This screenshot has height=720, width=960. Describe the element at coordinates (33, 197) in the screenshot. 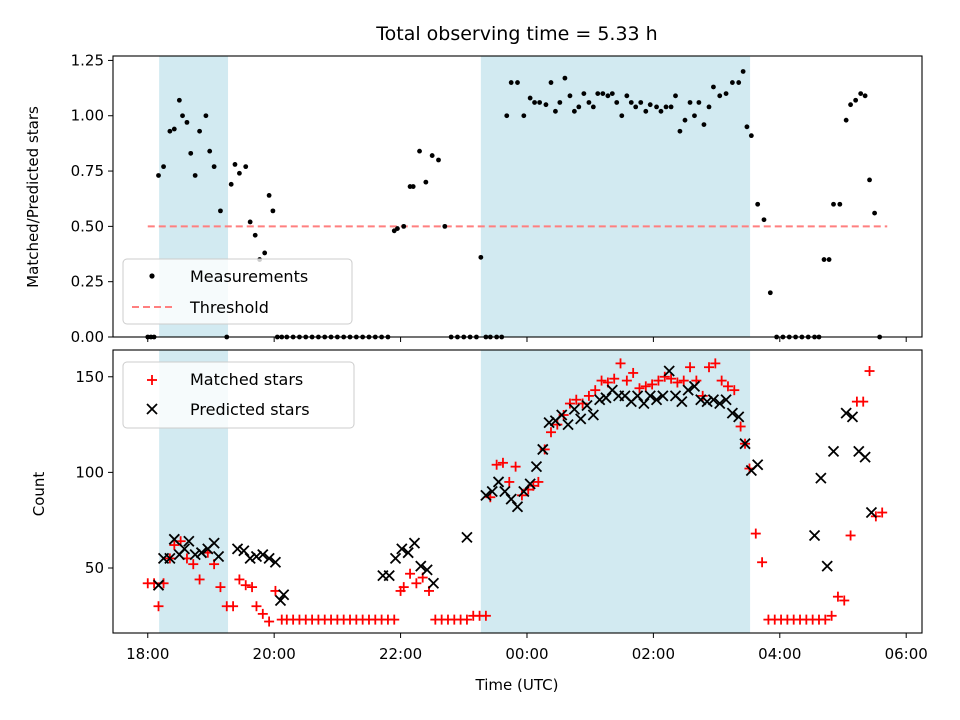

I see `top-y-axis-label: Matched/Predicted stars` at that location.